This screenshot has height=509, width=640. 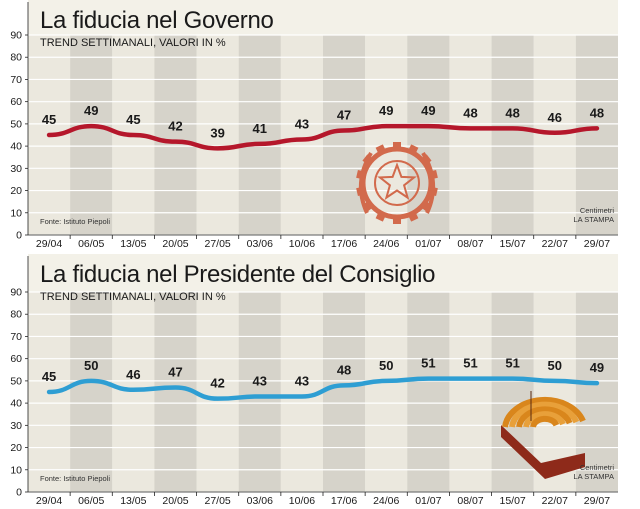 I want to click on emblem-star, so click(x=397, y=181).